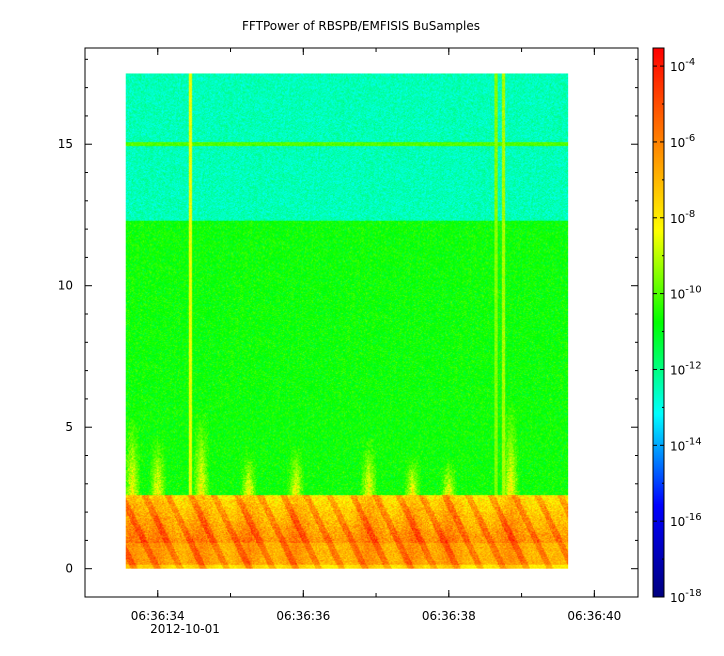 This screenshot has height=656, width=724. Describe the element at coordinates (682, 141) in the screenshot. I see `colorbar-tick-label: 10⁻⁶` at that location.